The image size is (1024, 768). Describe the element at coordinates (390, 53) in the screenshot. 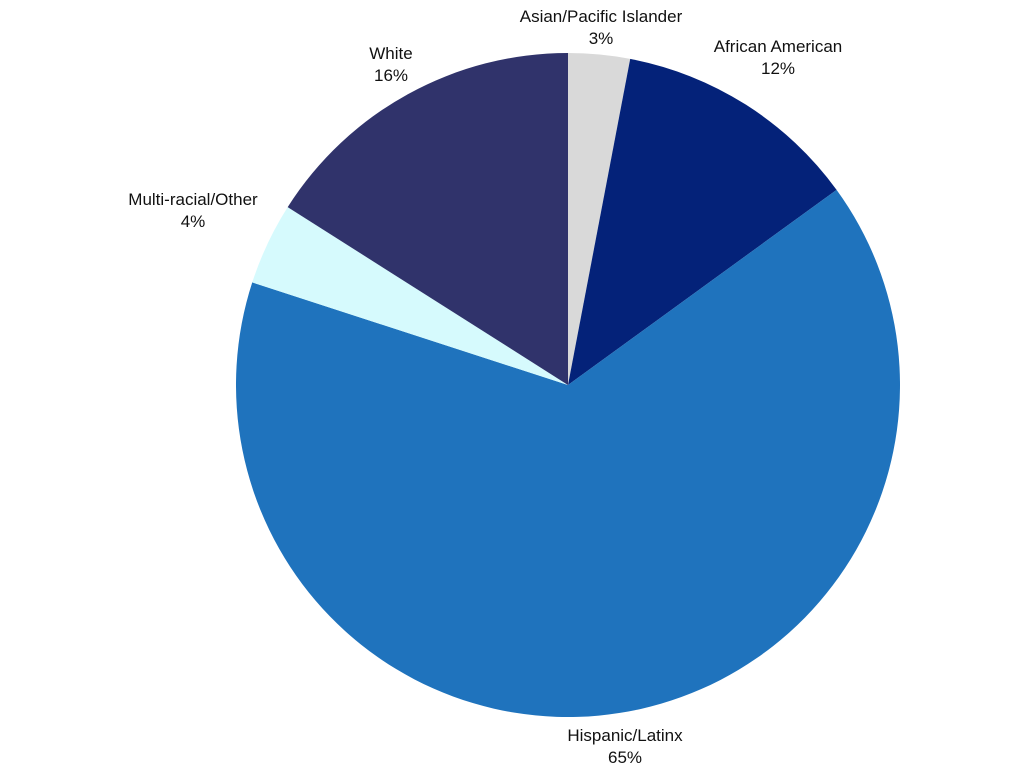

I see `pie-label-category: White` at that location.